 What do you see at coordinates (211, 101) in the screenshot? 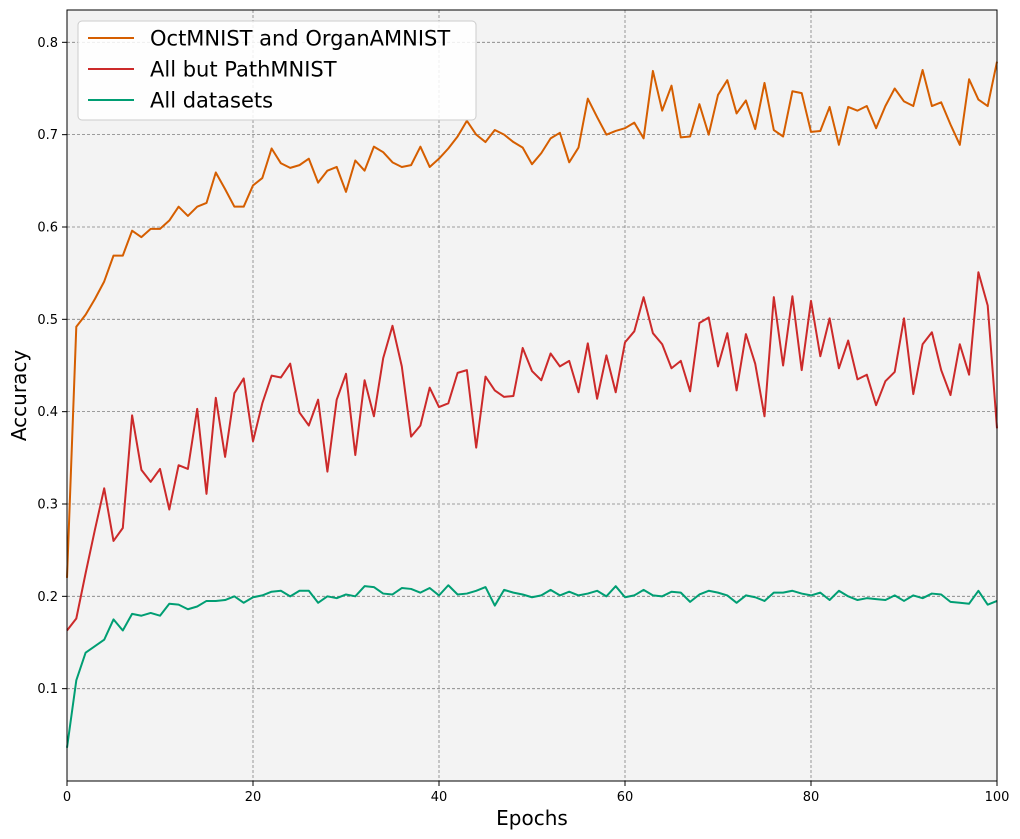
I see `legend-label-3: All datasets` at bounding box center [211, 101].